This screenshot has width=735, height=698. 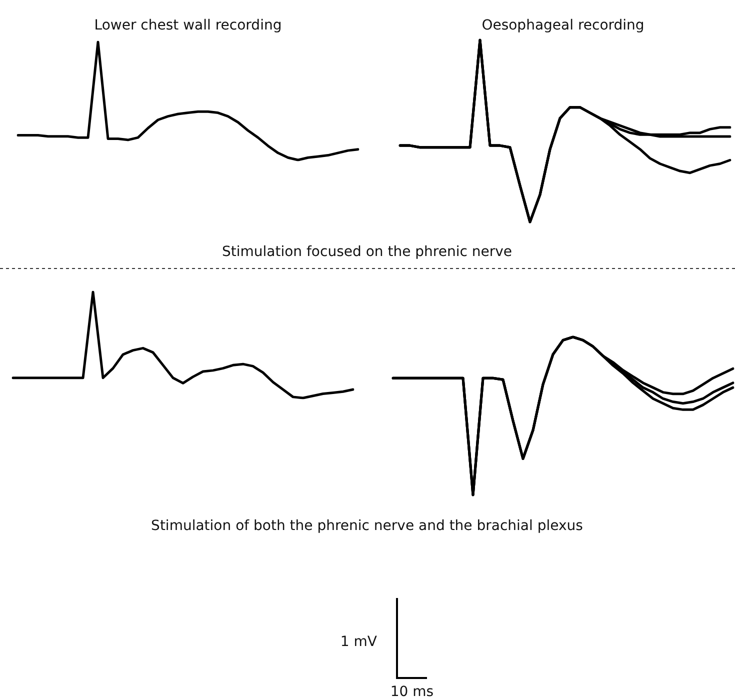 I want to click on chart-title: Oesophageal recording, so click(x=563, y=26).